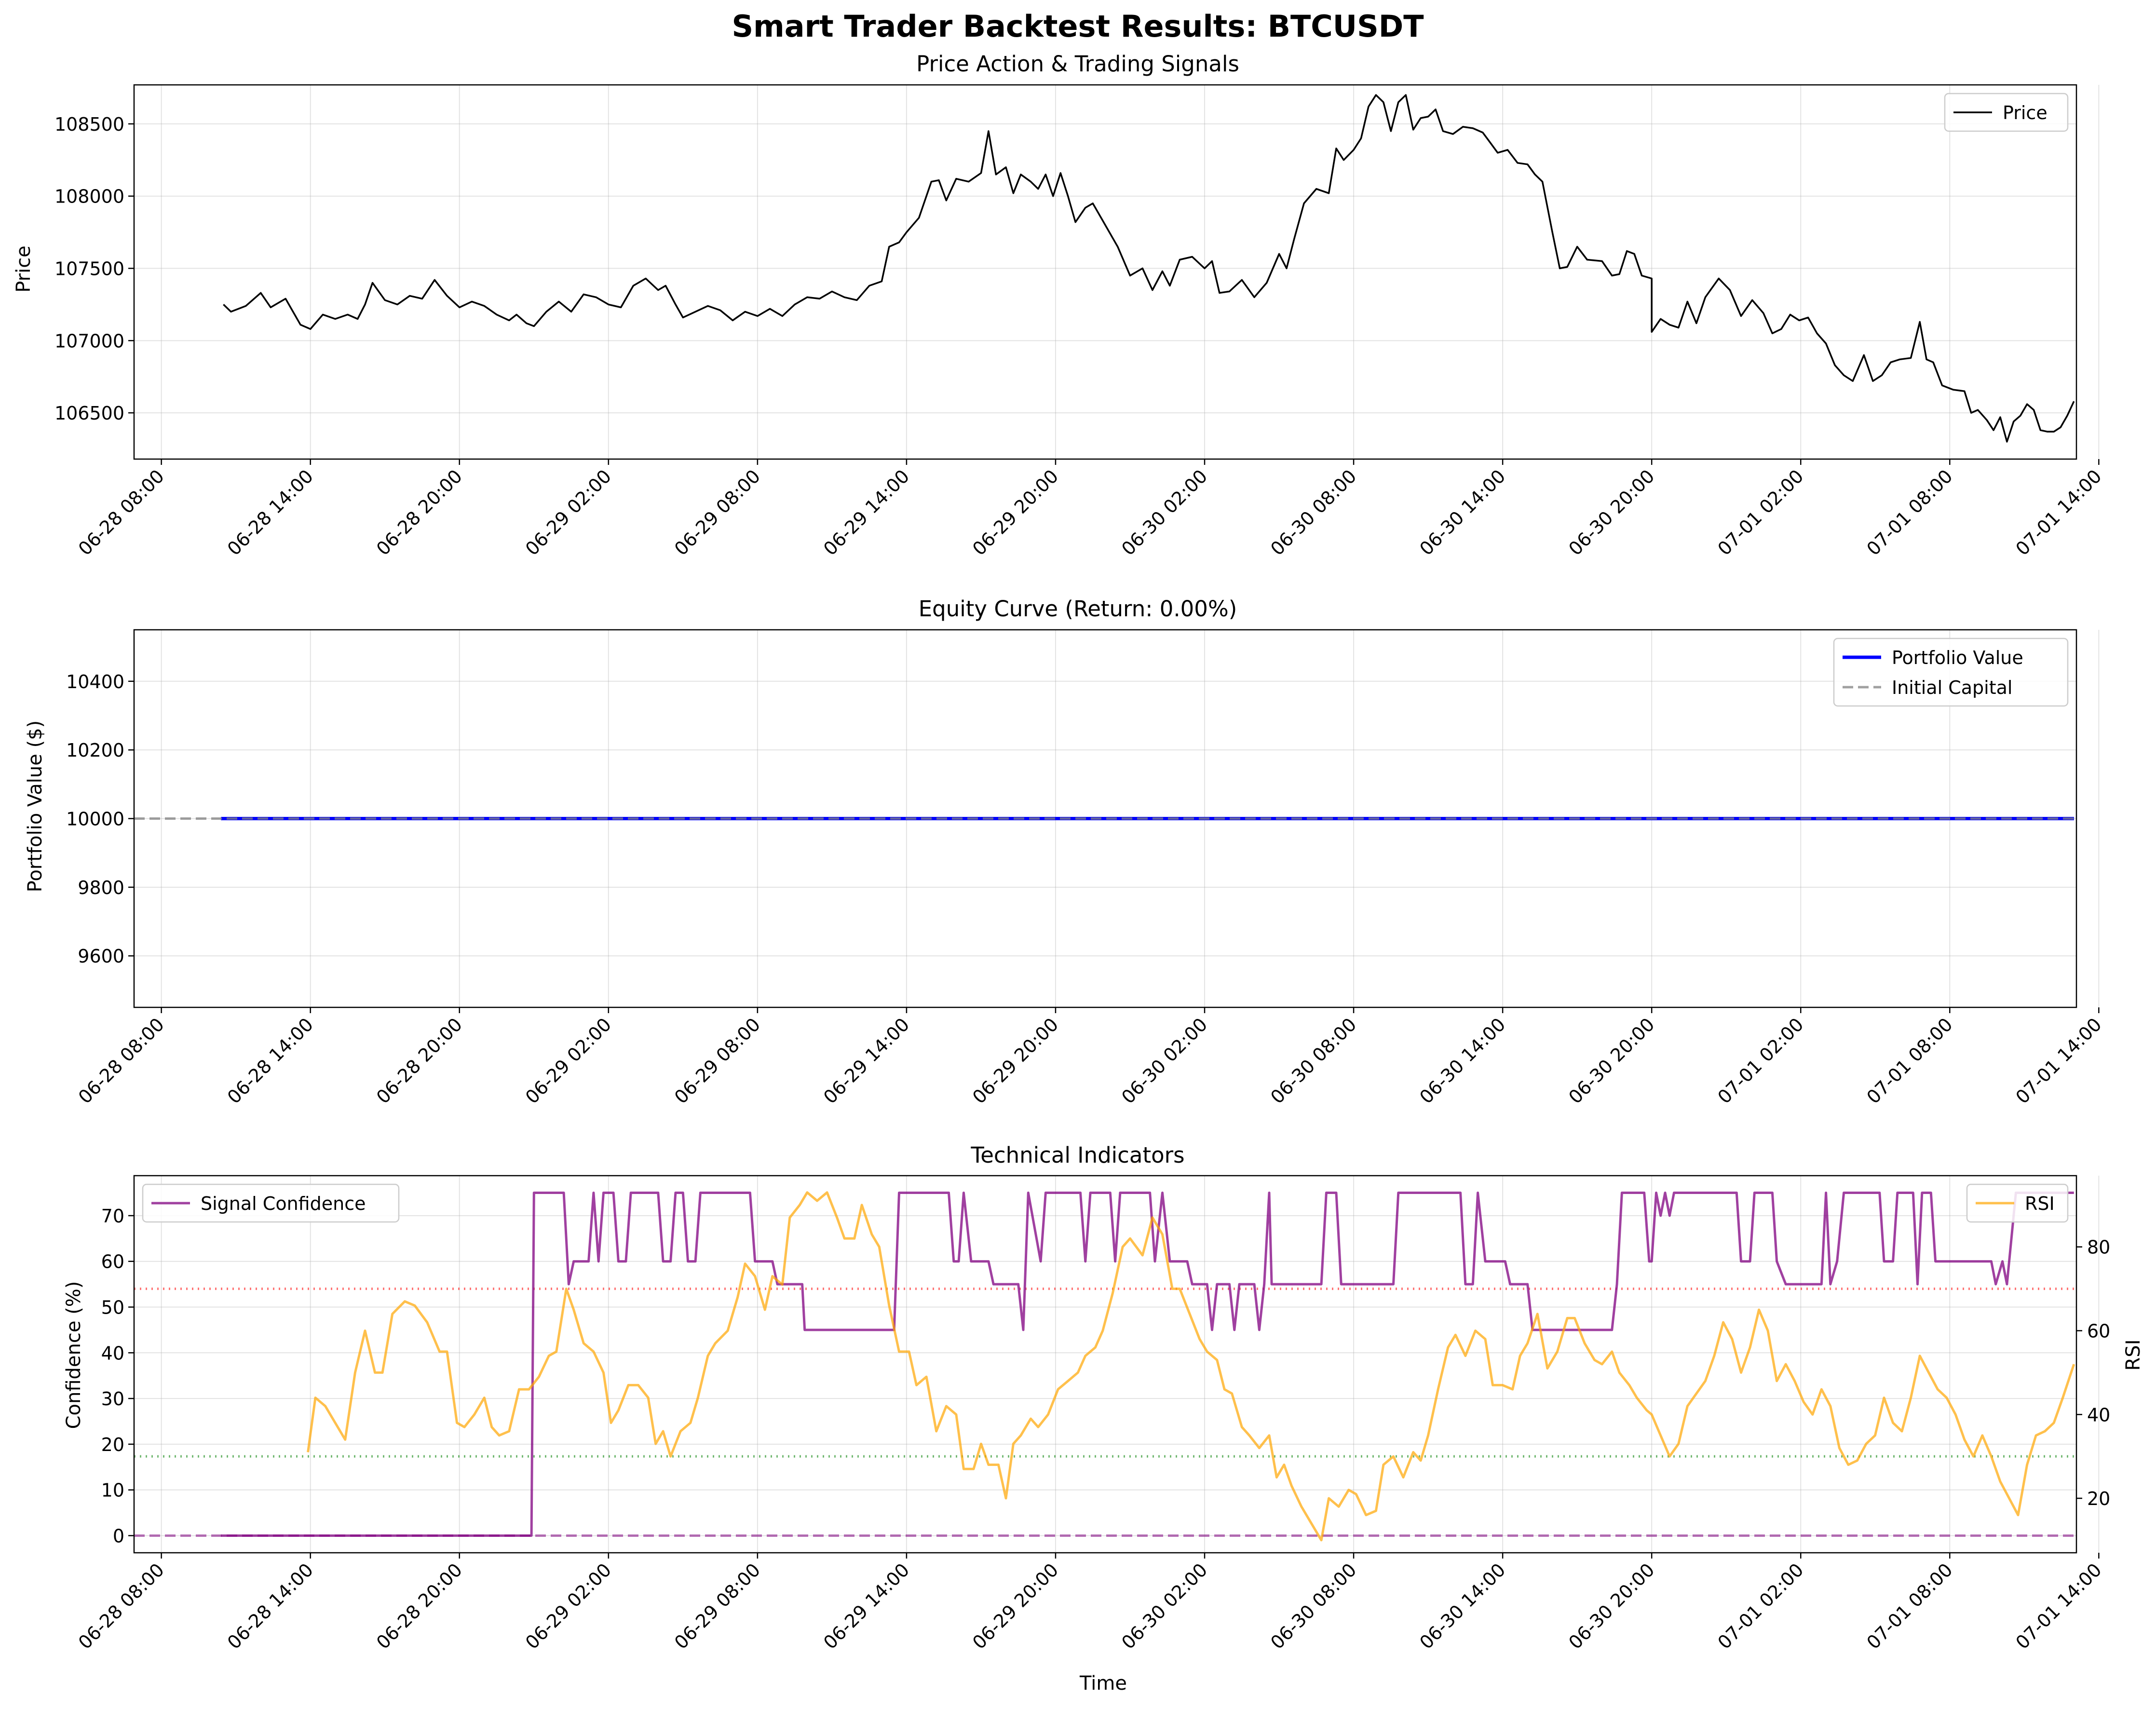 This screenshot has width=2156, height=1709. What do you see at coordinates (74, 1355) in the screenshot?
I see `confidence-ylabel: Confidence (%)` at bounding box center [74, 1355].